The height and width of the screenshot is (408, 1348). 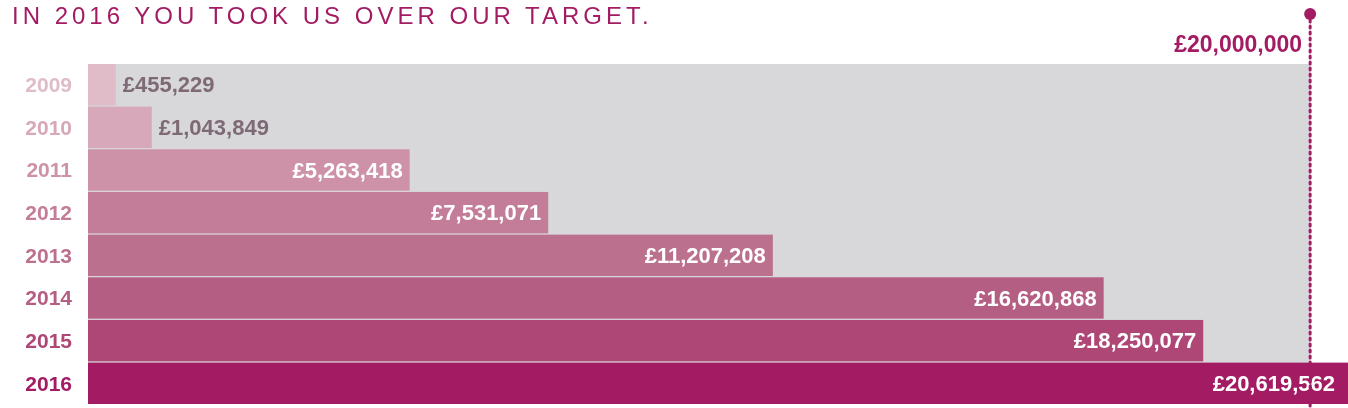 I want to click on data-label: £18,250,077, so click(x=1135, y=341).